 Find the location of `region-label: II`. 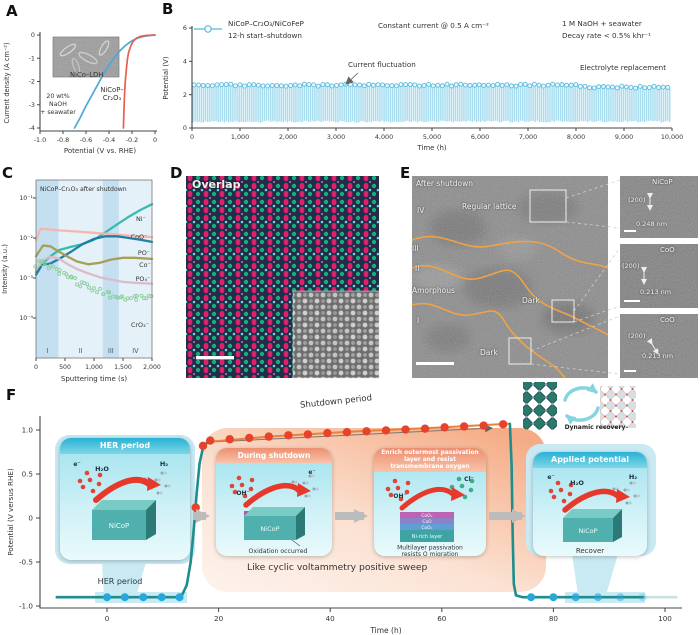

region-label: II is located at coordinates (81, 351).